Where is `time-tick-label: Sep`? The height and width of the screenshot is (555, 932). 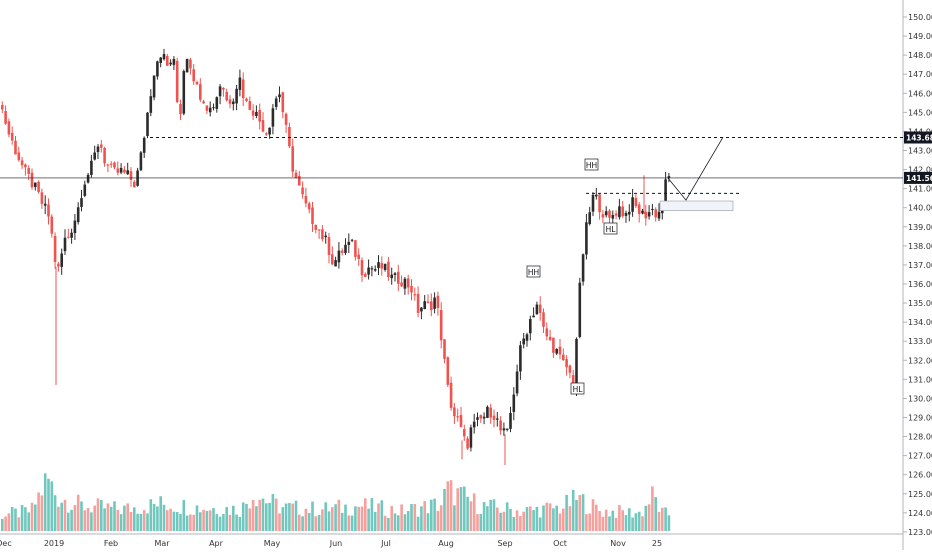 time-tick-label: Sep is located at coordinates (504, 543).